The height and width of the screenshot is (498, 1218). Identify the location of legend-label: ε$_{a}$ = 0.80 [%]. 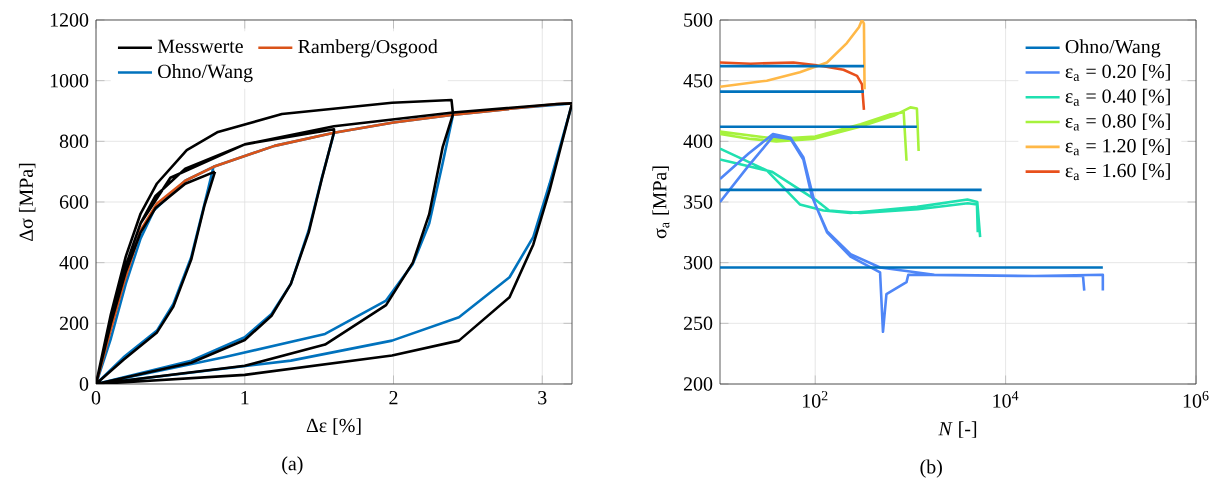
(1117, 122).